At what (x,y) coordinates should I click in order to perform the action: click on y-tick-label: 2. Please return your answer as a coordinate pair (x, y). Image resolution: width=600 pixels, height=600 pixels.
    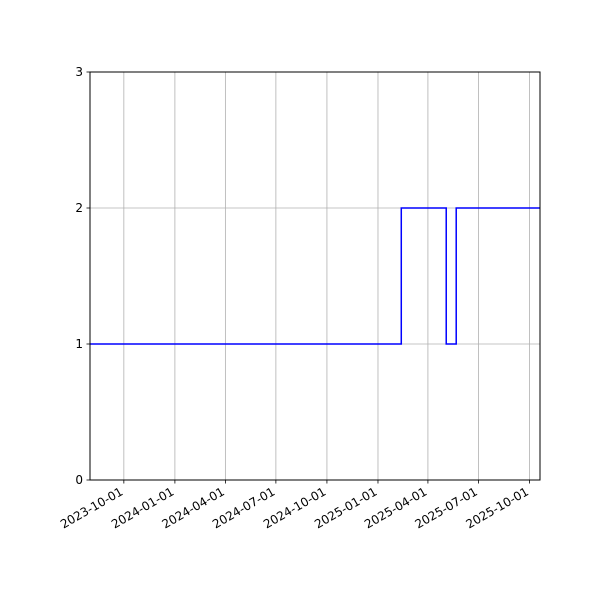
    Looking at the image, I should click on (79, 208).